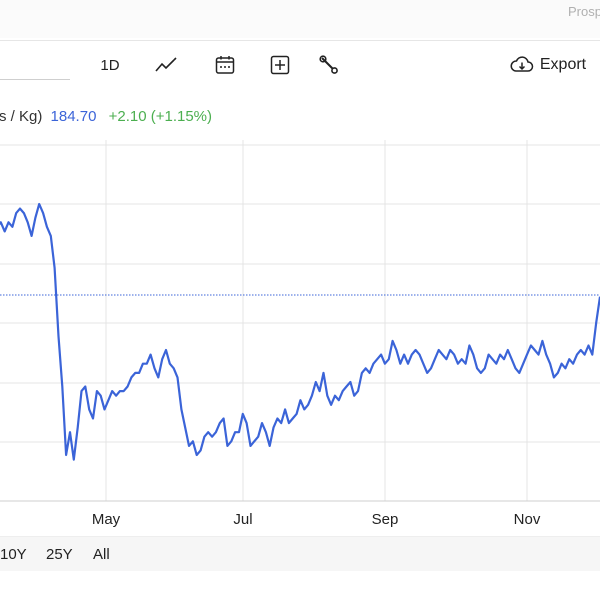 The image size is (600, 600). What do you see at coordinates (300, 5) in the screenshot?
I see `top-bar` at bounding box center [300, 5].